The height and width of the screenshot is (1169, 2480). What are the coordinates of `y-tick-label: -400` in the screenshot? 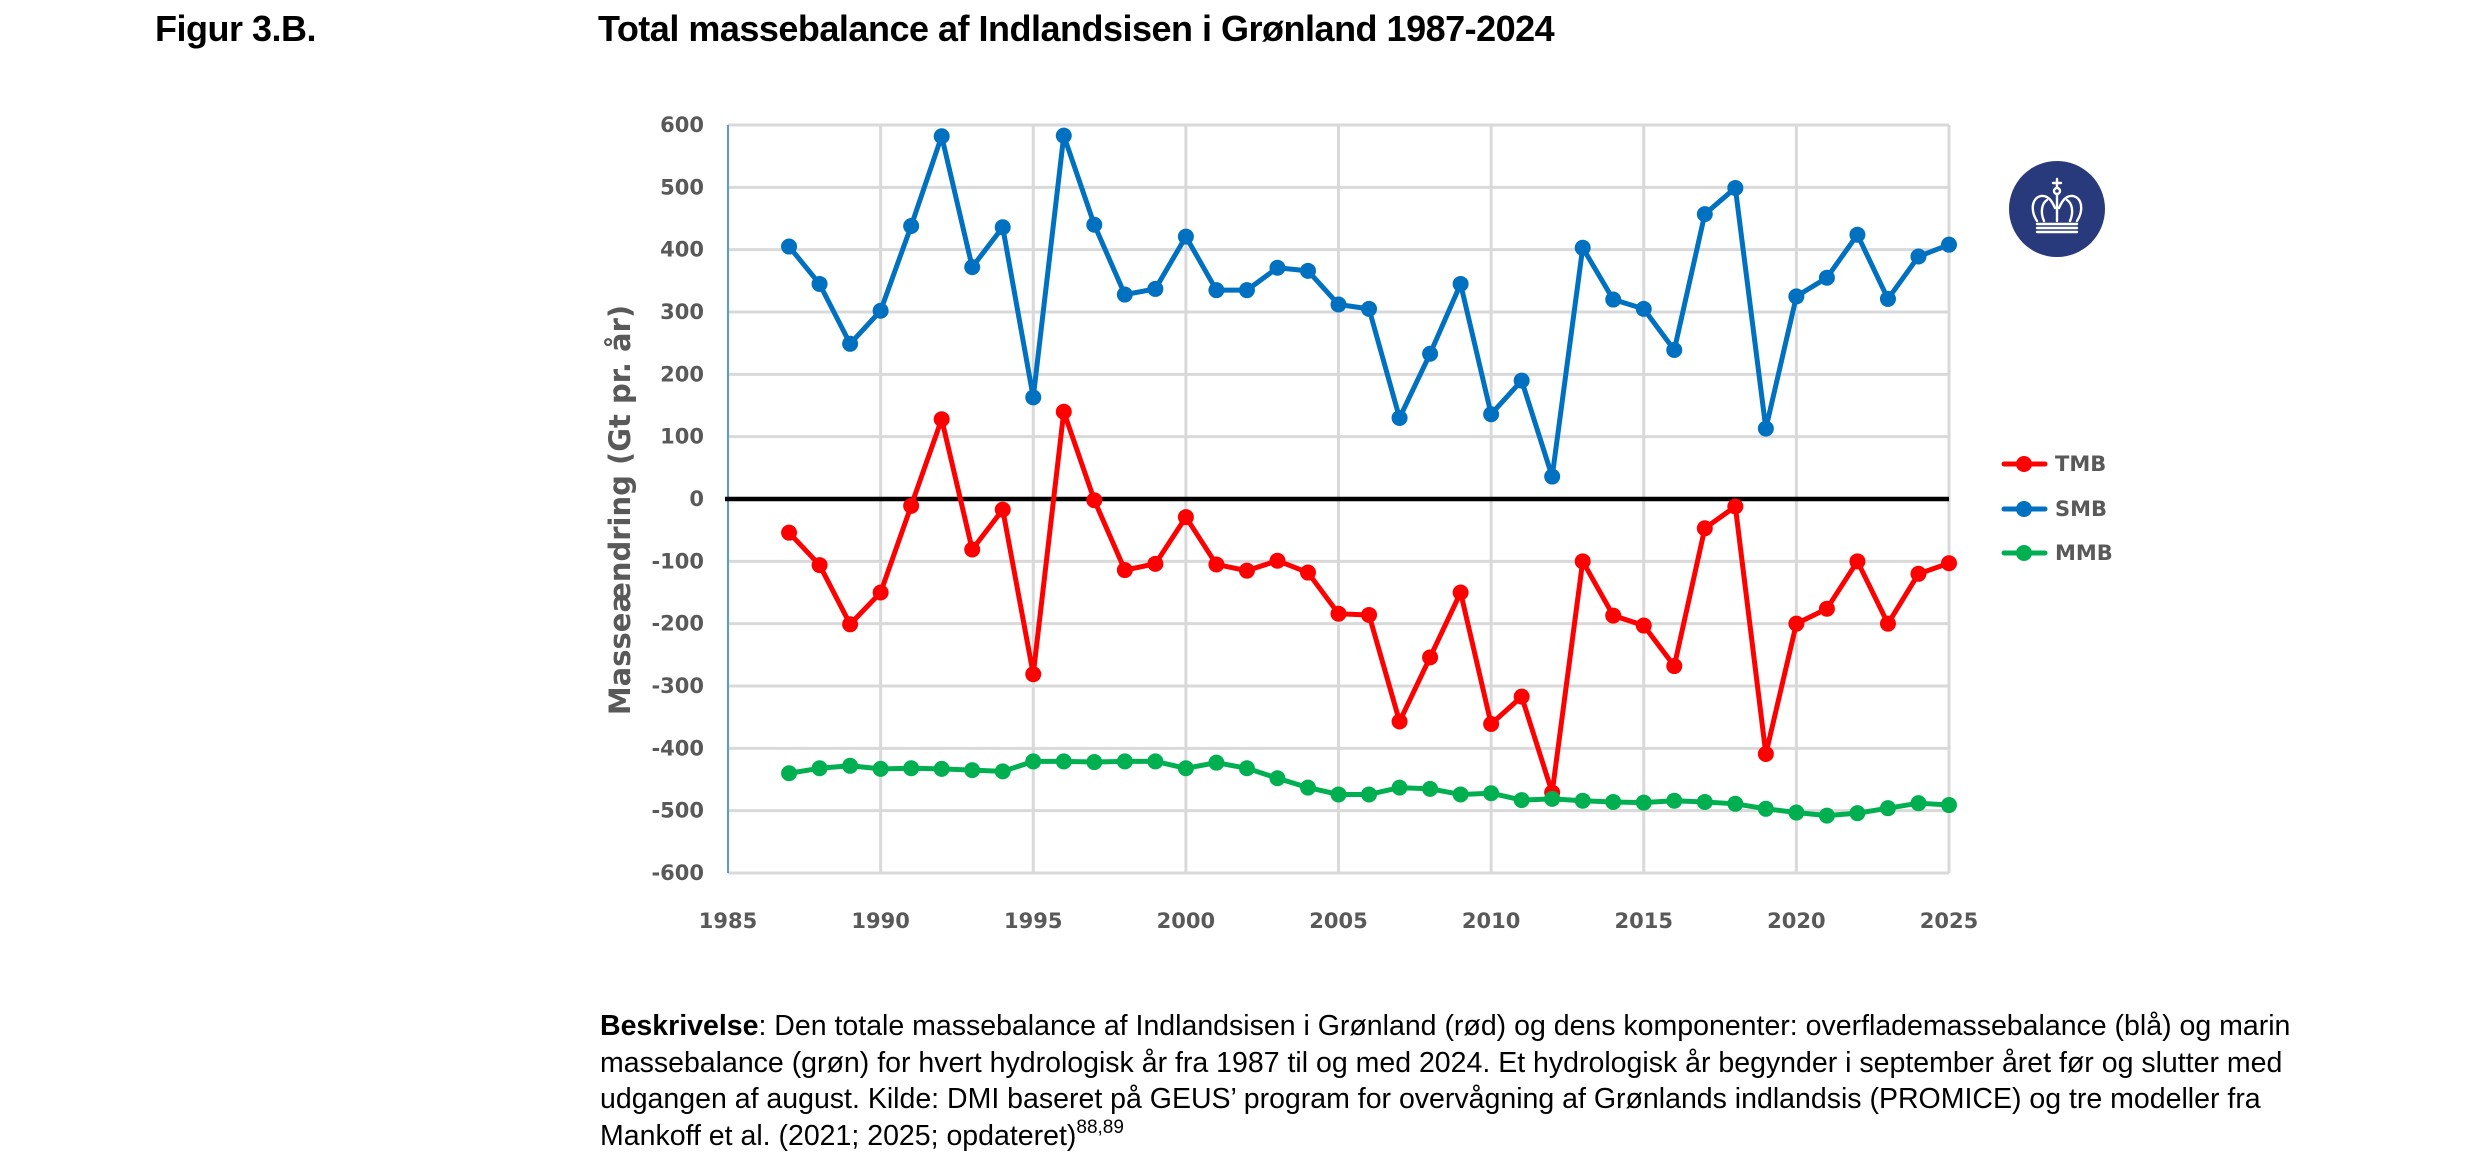 It's located at (677, 748).